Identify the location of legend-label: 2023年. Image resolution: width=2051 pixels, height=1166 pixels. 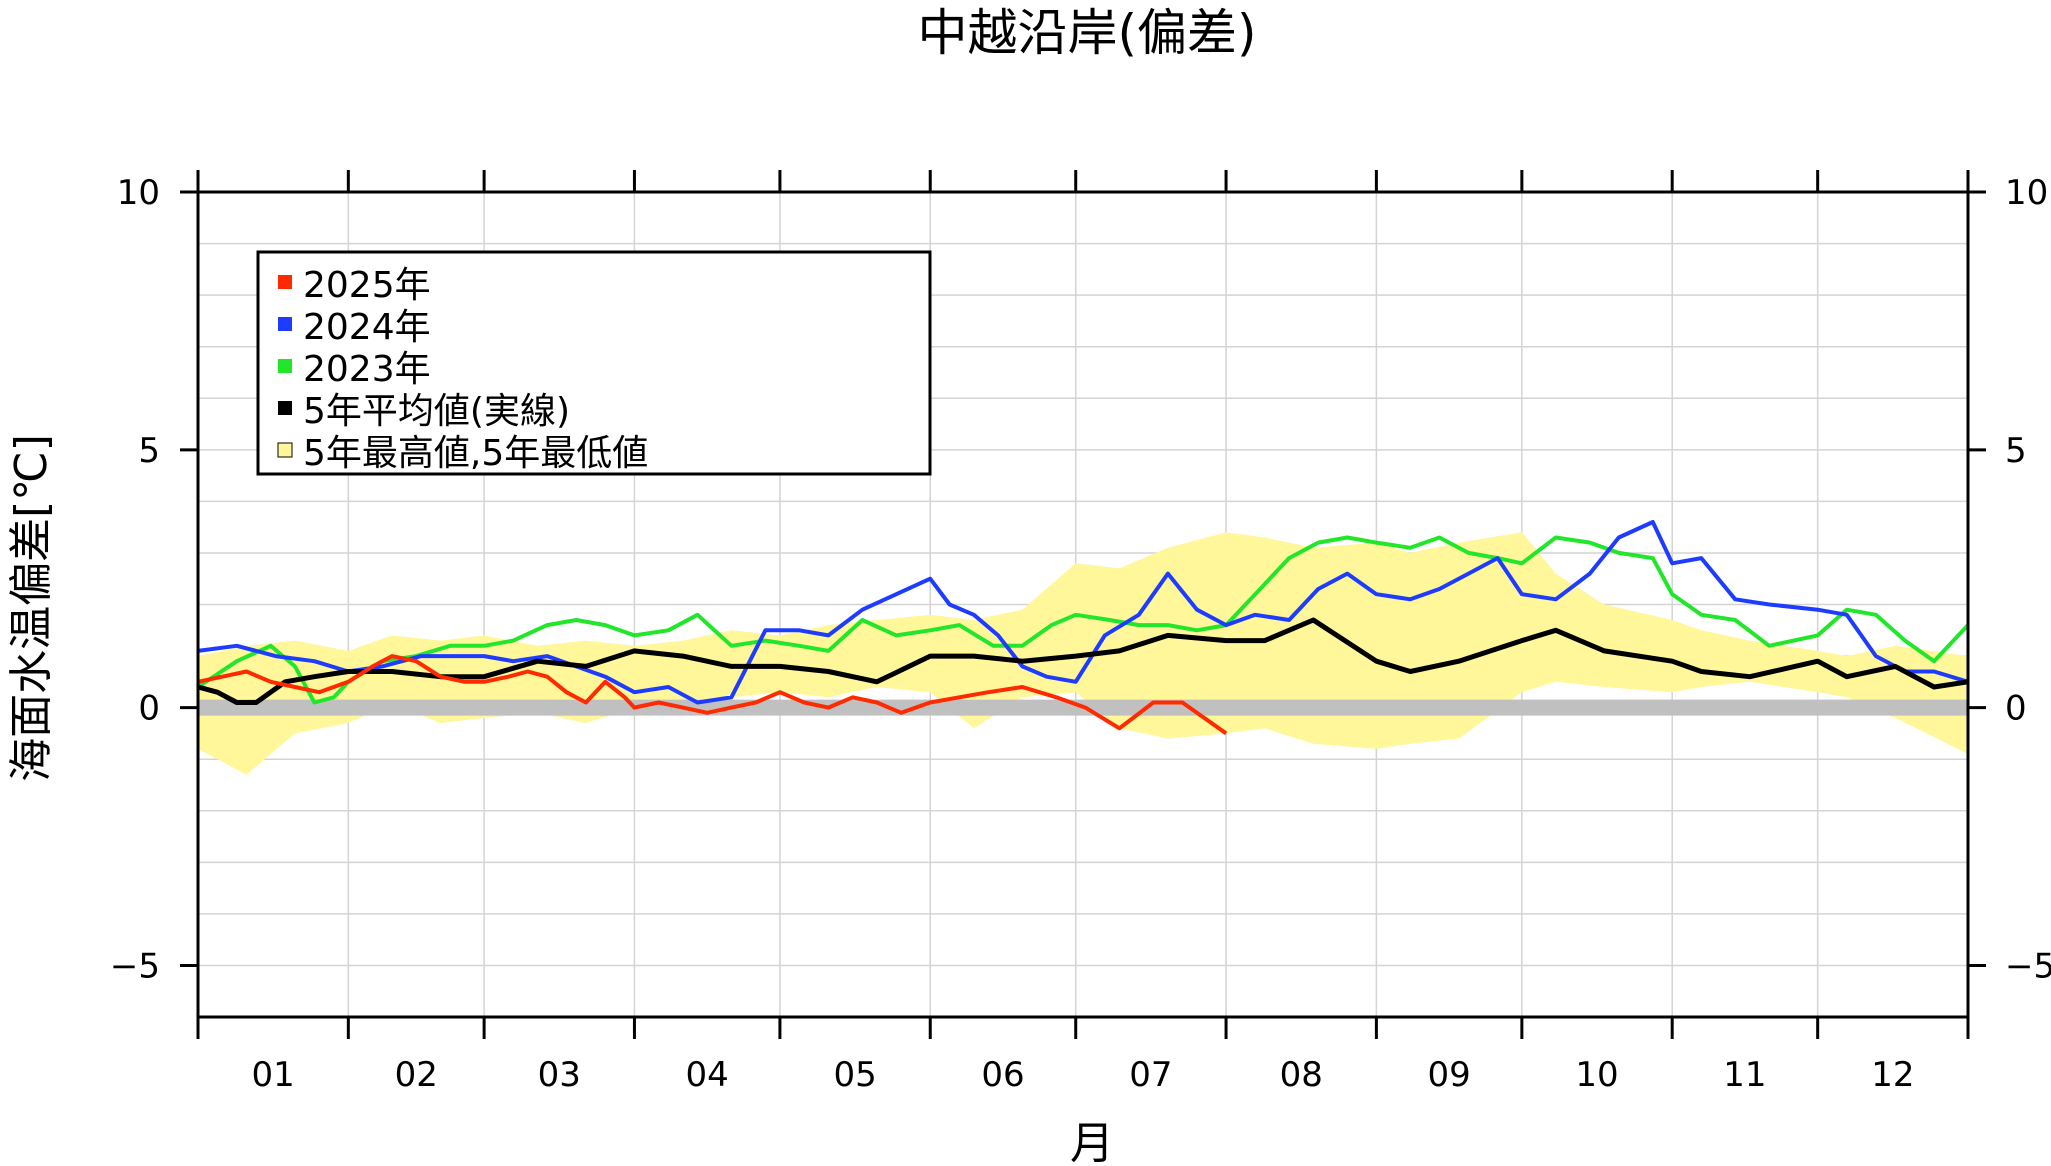
(367, 369).